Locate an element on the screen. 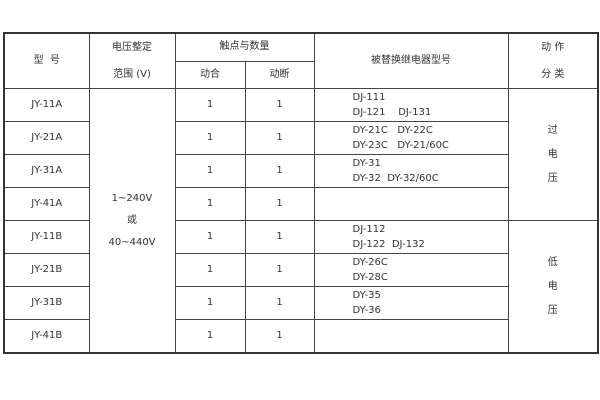 This screenshot has width=600, height=400. header-voltage-line1: 电压整定 is located at coordinates (132, 47).